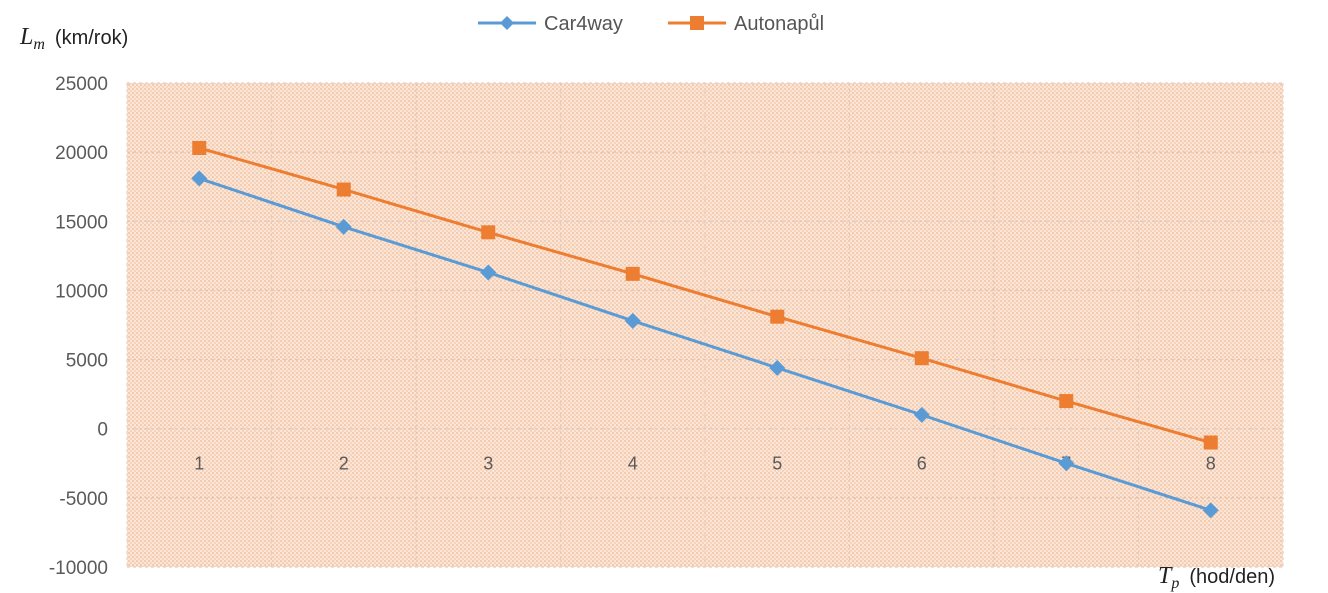 The width and height of the screenshot is (1328, 593). I want to click on y-axis-subscript: m, so click(39, 44).